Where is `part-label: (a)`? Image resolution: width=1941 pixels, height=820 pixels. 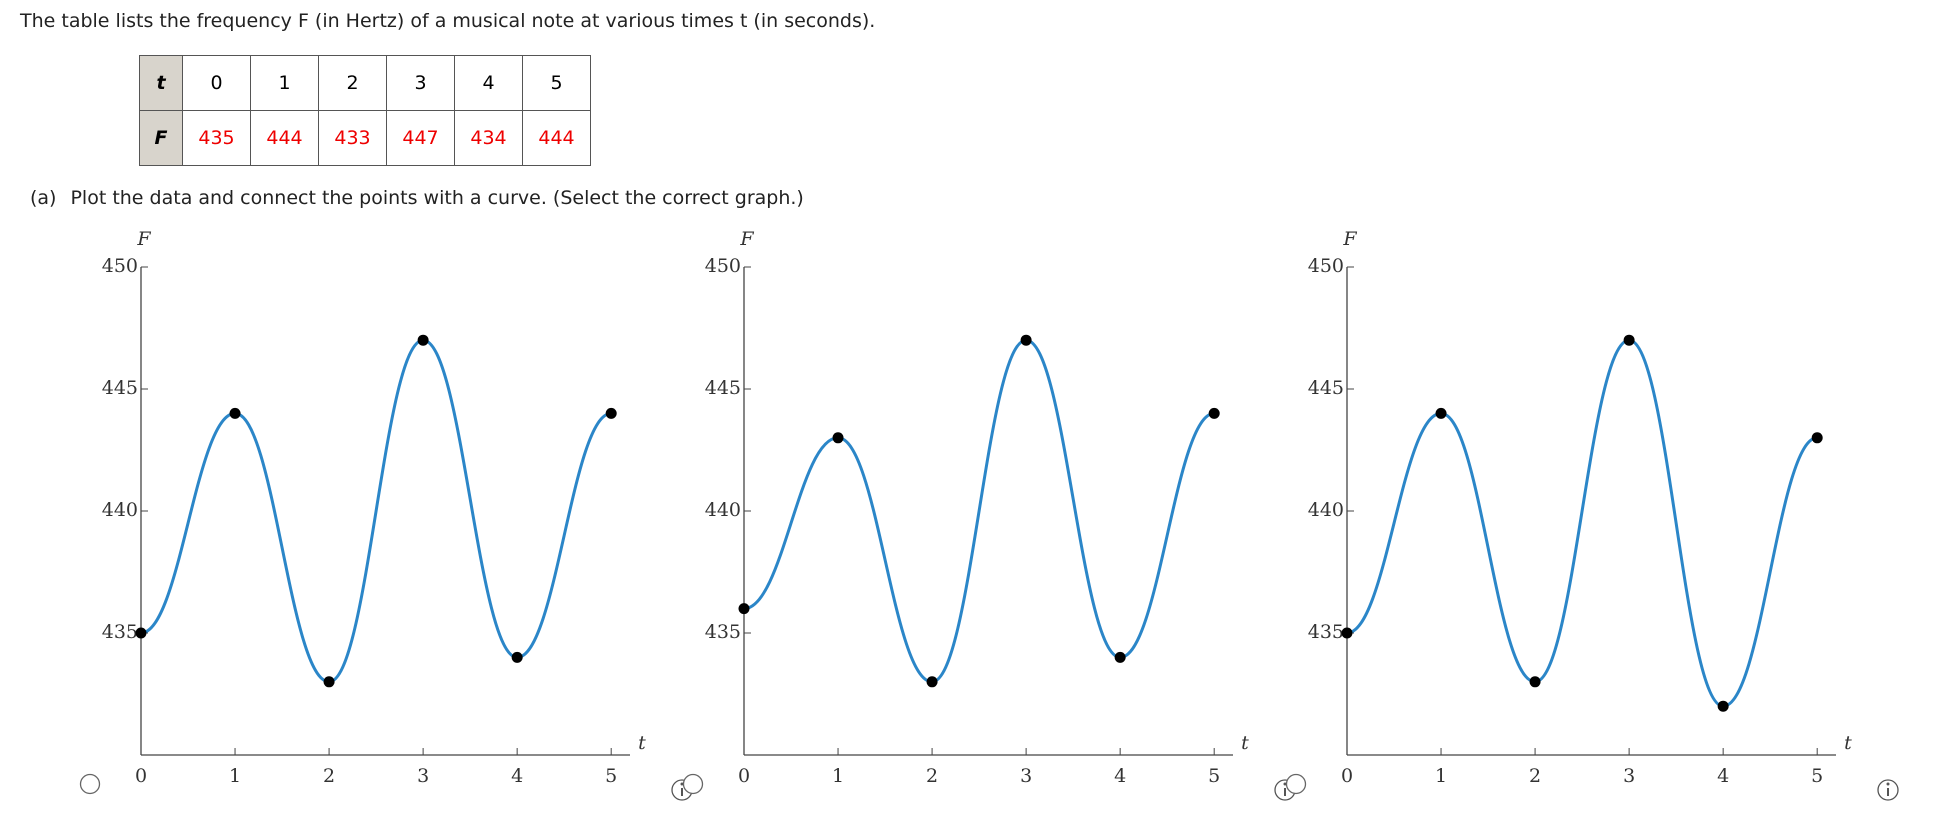 part-label: (a) is located at coordinates (43, 198).